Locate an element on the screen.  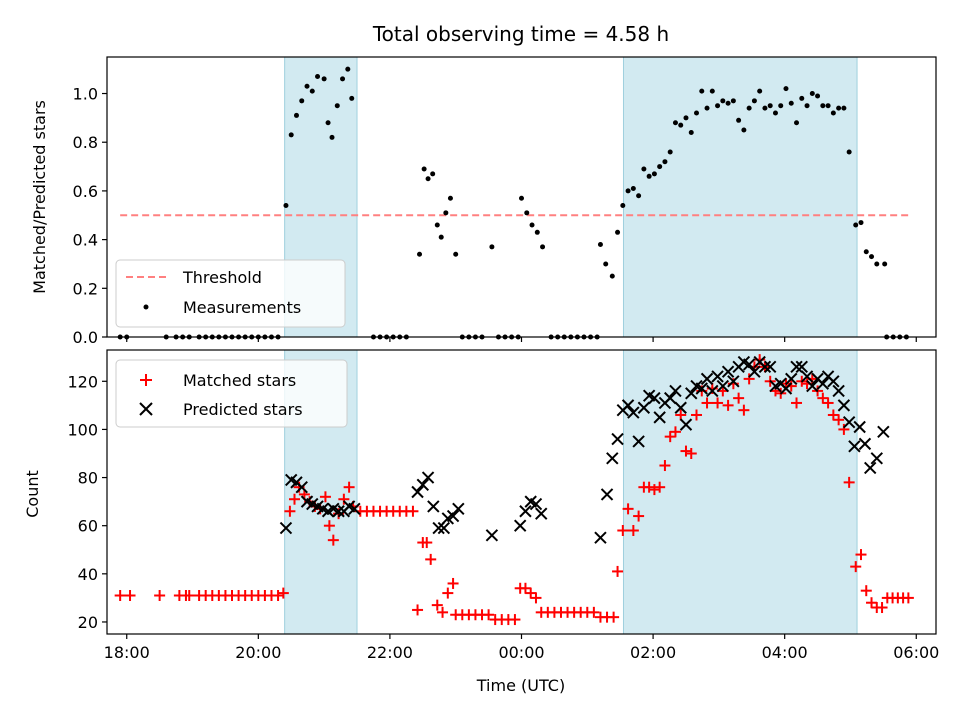
bottom-y-axis-label: Count is located at coordinates (32, 494).